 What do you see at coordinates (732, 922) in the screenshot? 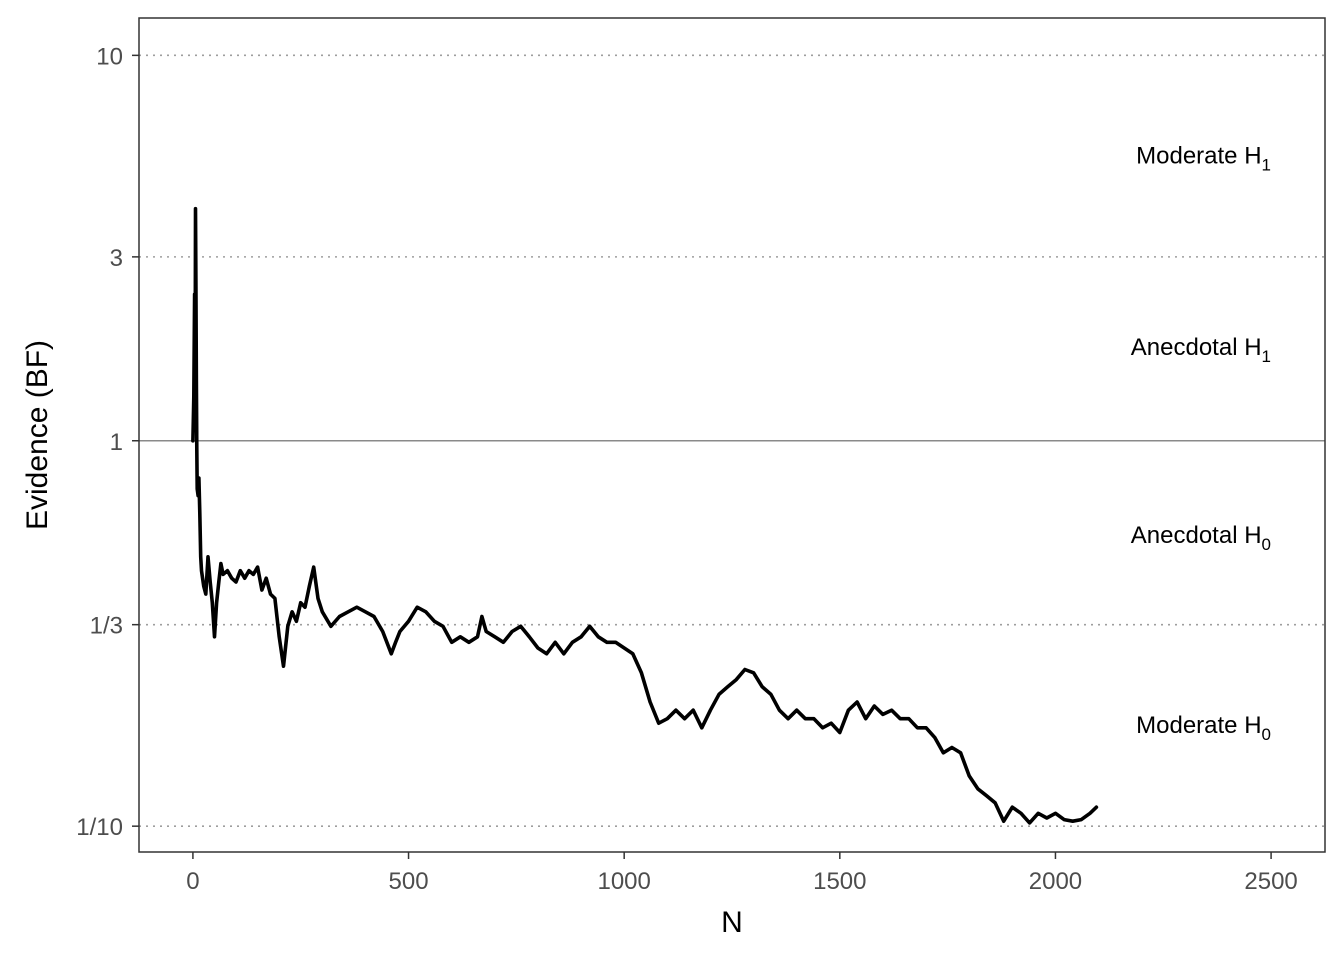
I see `x-axis-title: N` at bounding box center [732, 922].